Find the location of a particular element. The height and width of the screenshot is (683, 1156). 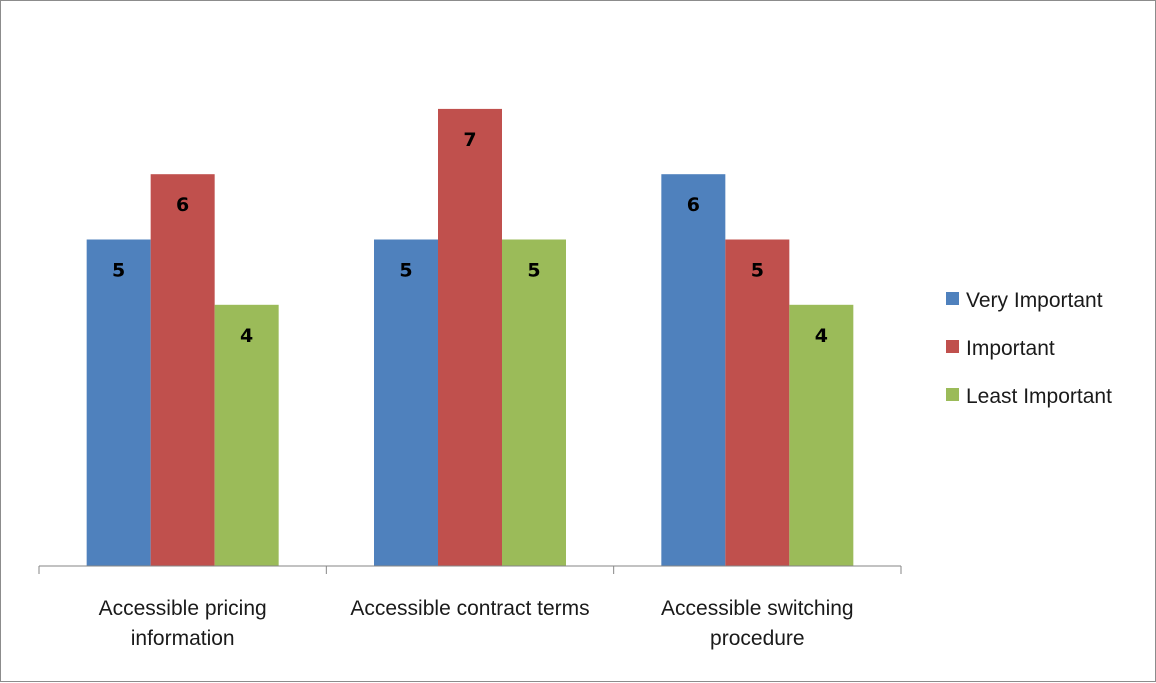

data-label: 7 is located at coordinates (469, 140).